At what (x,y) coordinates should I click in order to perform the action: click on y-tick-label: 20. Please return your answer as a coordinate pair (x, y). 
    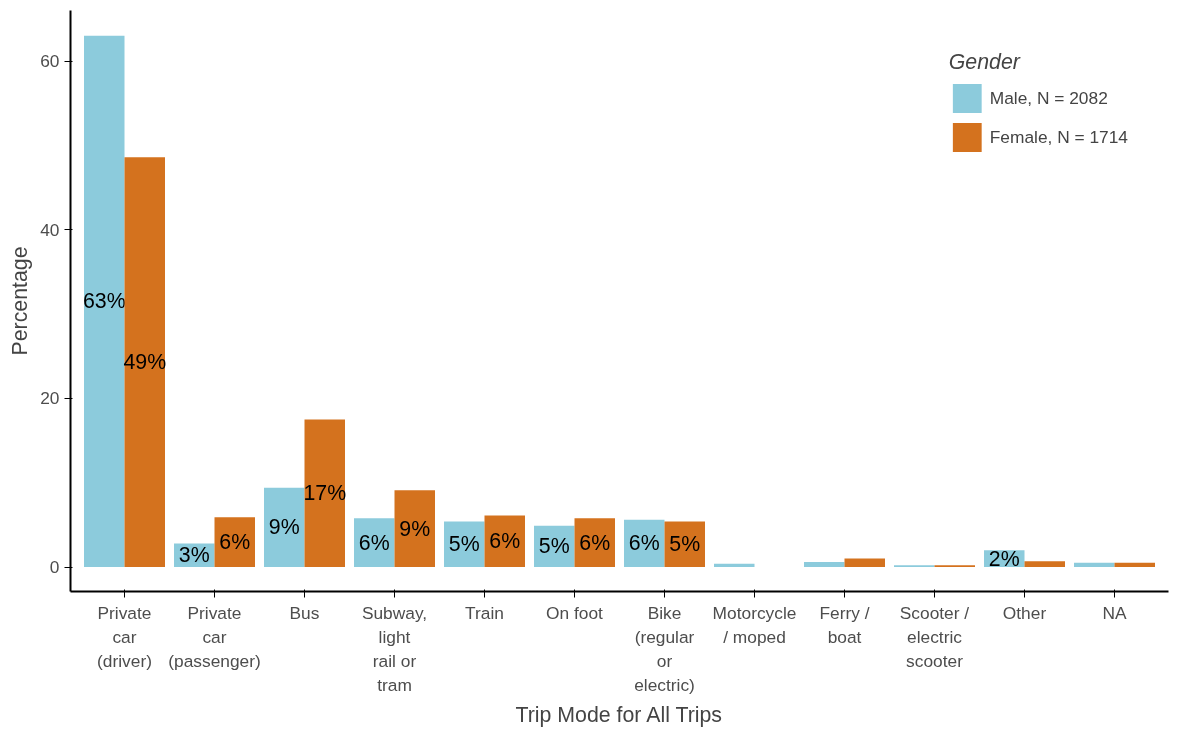
    Looking at the image, I should click on (50, 398).